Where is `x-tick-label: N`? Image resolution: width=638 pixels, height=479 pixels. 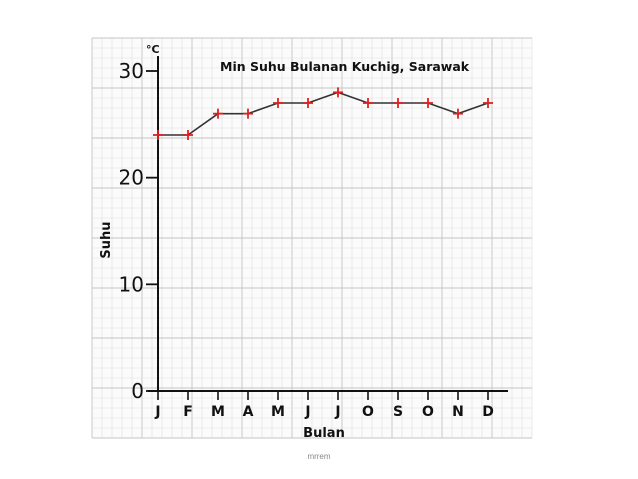
x-tick-label: N is located at coordinates (458, 412).